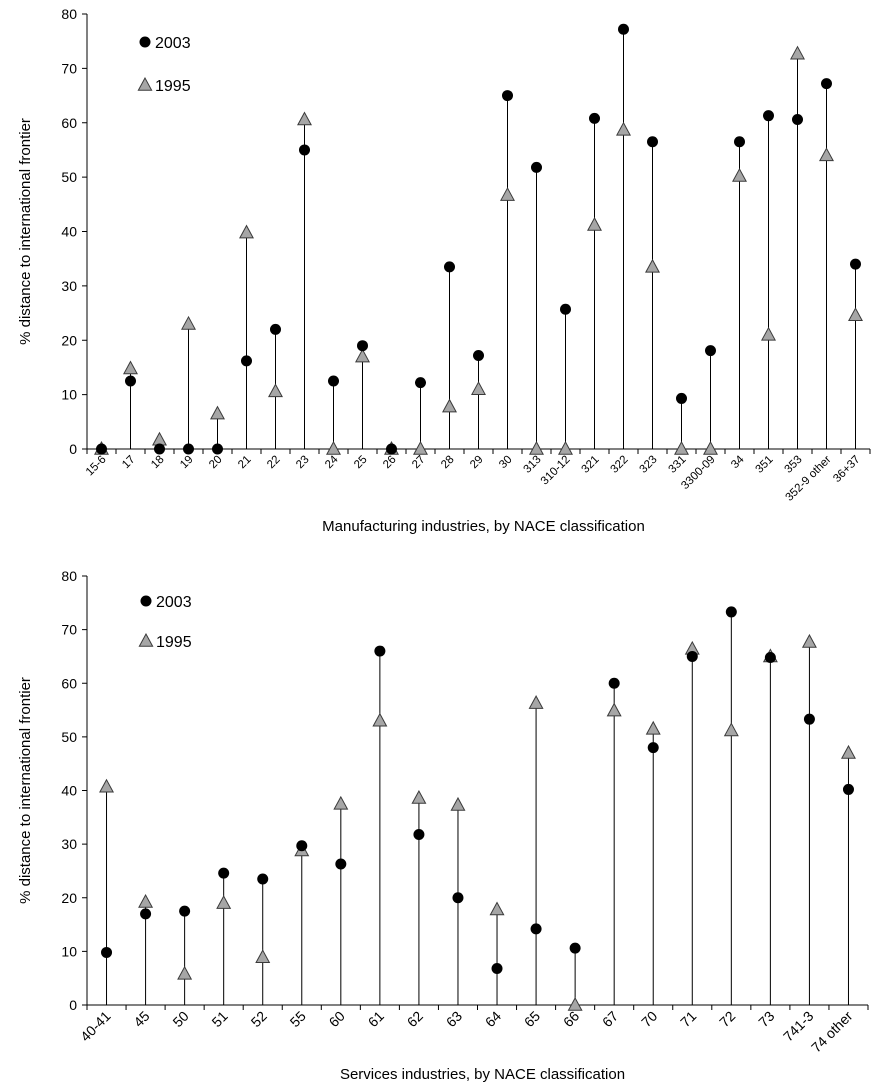 This screenshot has height=1089, width=872. What do you see at coordinates (303, 463) in the screenshot?
I see `mfg-x-tick-label: 23` at bounding box center [303, 463].